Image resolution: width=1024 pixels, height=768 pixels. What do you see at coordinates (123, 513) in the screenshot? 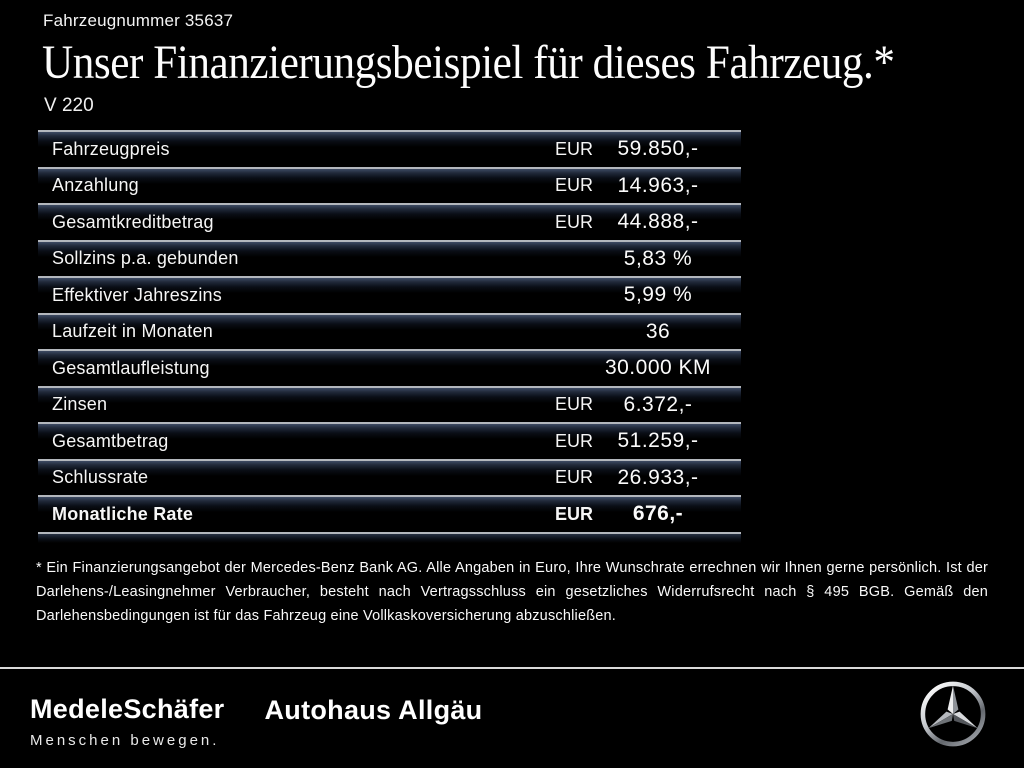
I see `row-label: Monatliche Rate` at bounding box center [123, 513].